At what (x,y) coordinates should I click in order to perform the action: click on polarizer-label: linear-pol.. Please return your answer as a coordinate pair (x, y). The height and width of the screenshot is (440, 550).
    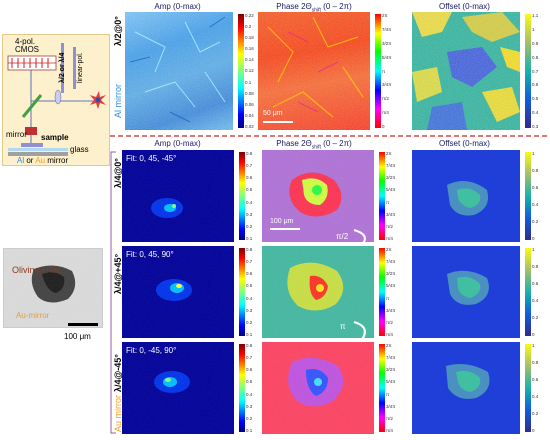
    Looking at the image, I should click on (80, 67).